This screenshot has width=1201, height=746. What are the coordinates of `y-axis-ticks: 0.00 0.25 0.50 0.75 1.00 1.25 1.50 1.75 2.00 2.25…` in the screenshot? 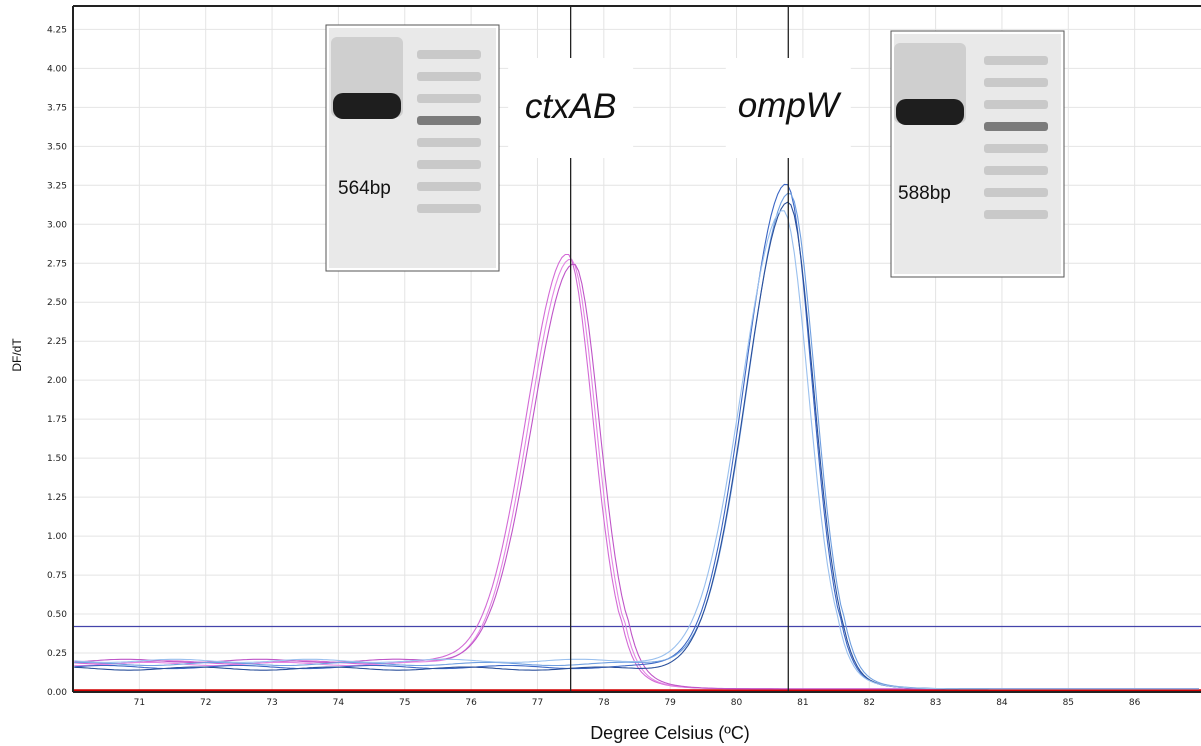 It's located at (57, 361).